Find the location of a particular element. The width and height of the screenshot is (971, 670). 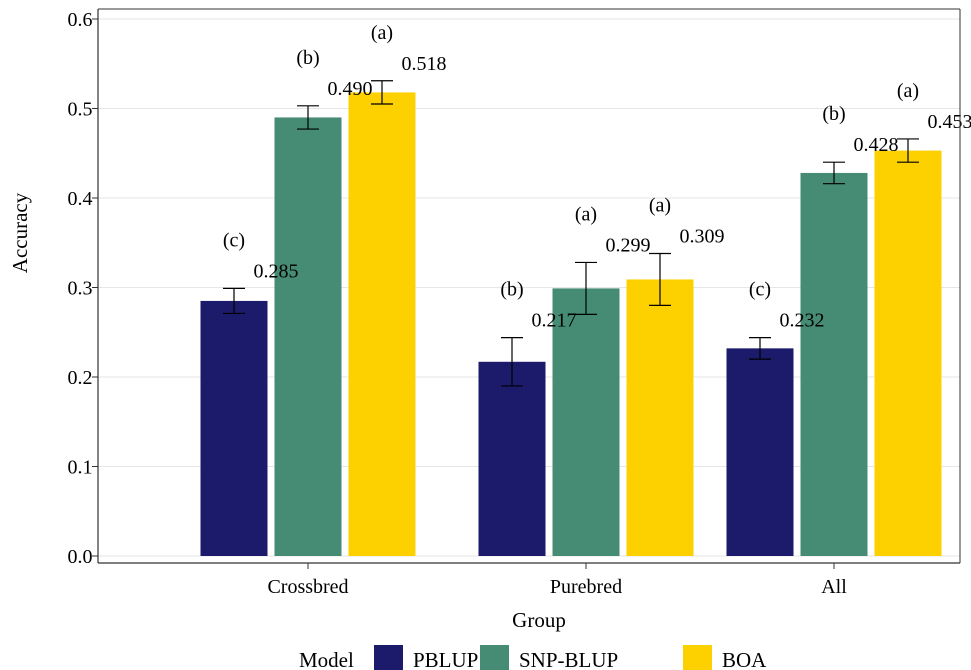

value-label-pblup-crossbred: 0.285 is located at coordinates (276, 271).